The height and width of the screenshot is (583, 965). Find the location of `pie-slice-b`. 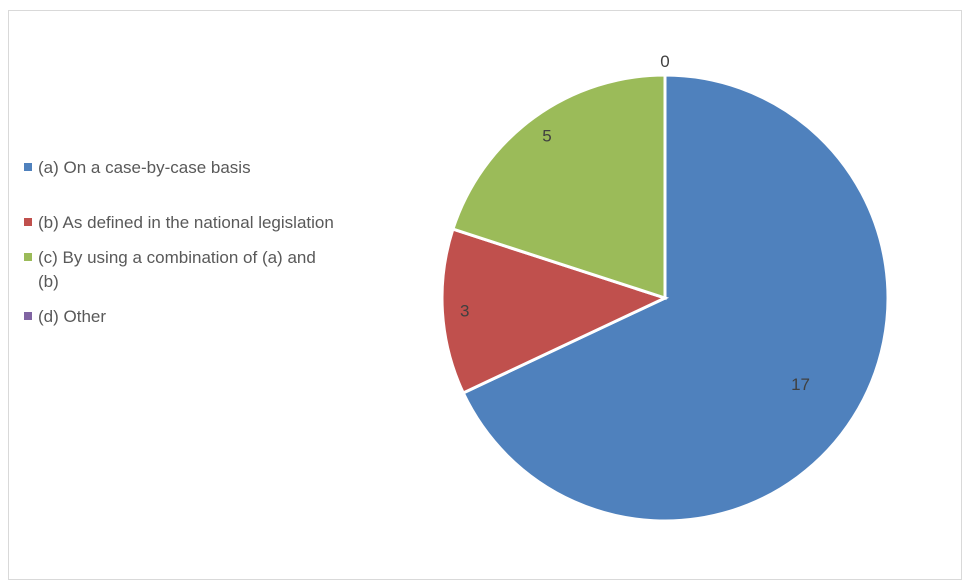

pie-slice-b is located at coordinates (555, 311).